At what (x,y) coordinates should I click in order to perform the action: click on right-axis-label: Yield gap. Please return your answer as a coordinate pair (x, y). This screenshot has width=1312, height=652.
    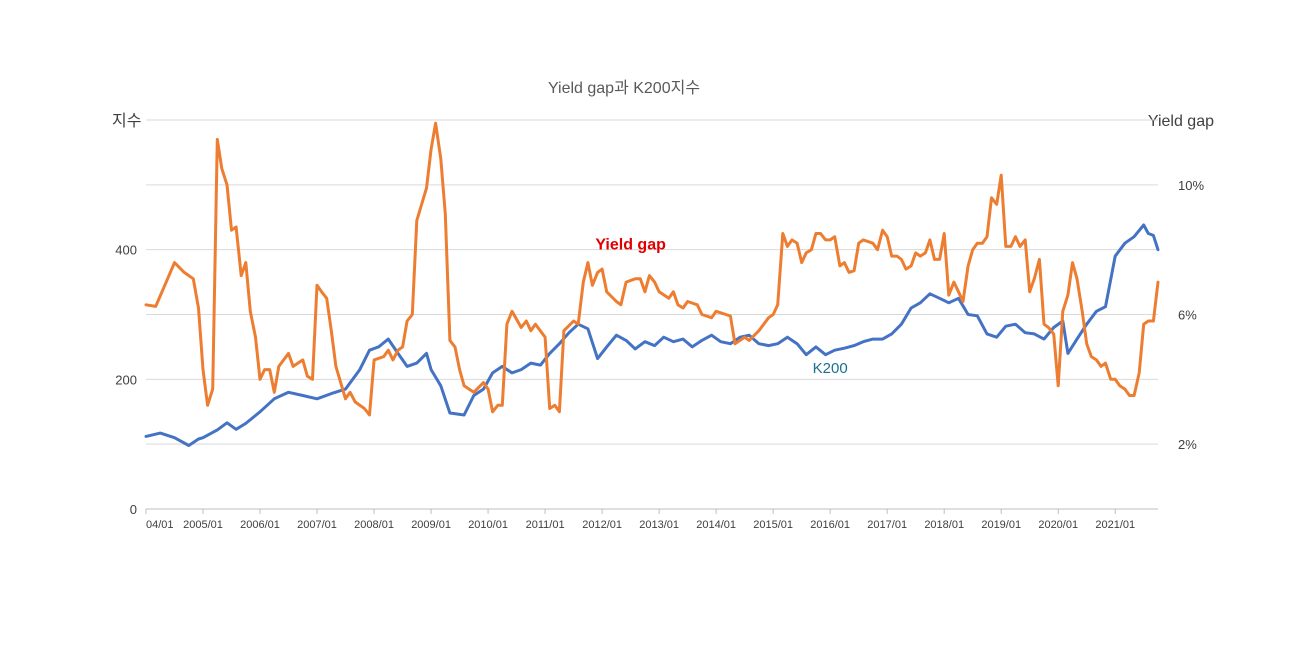
    Looking at the image, I should click on (1181, 121).